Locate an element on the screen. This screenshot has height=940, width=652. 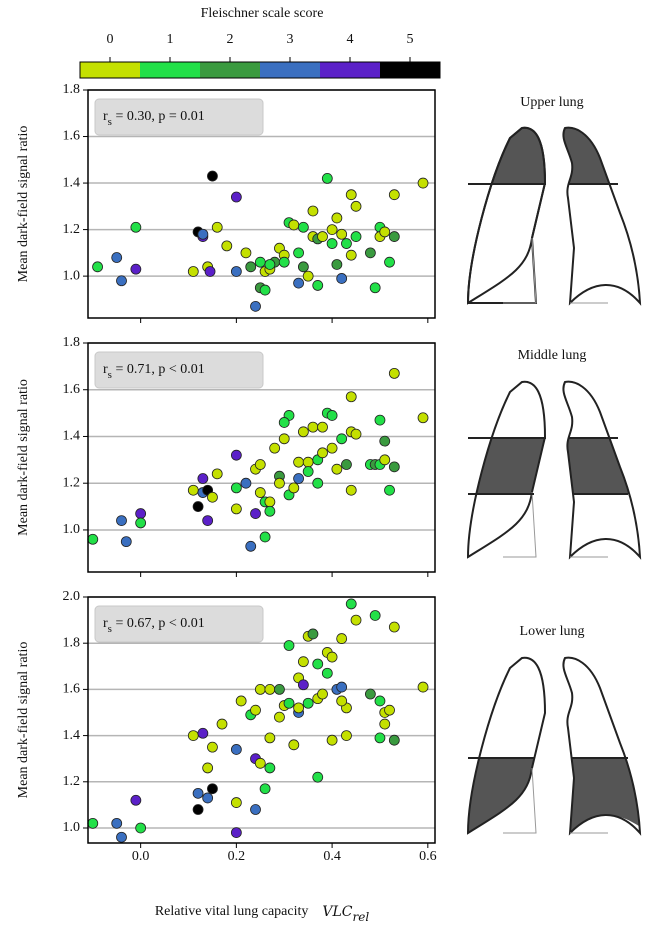
colorbar-title: Fleischner scale score is located at coordinates (262, 13).